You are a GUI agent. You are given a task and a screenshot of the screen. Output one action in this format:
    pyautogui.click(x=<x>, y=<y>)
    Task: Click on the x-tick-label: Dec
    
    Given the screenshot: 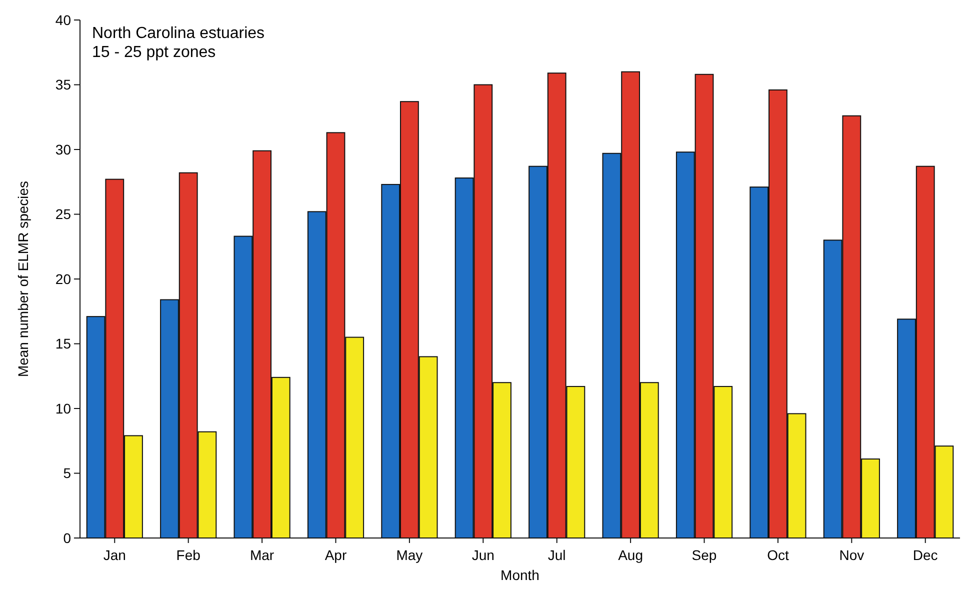 What is the action you would take?
    pyautogui.click(x=925, y=555)
    